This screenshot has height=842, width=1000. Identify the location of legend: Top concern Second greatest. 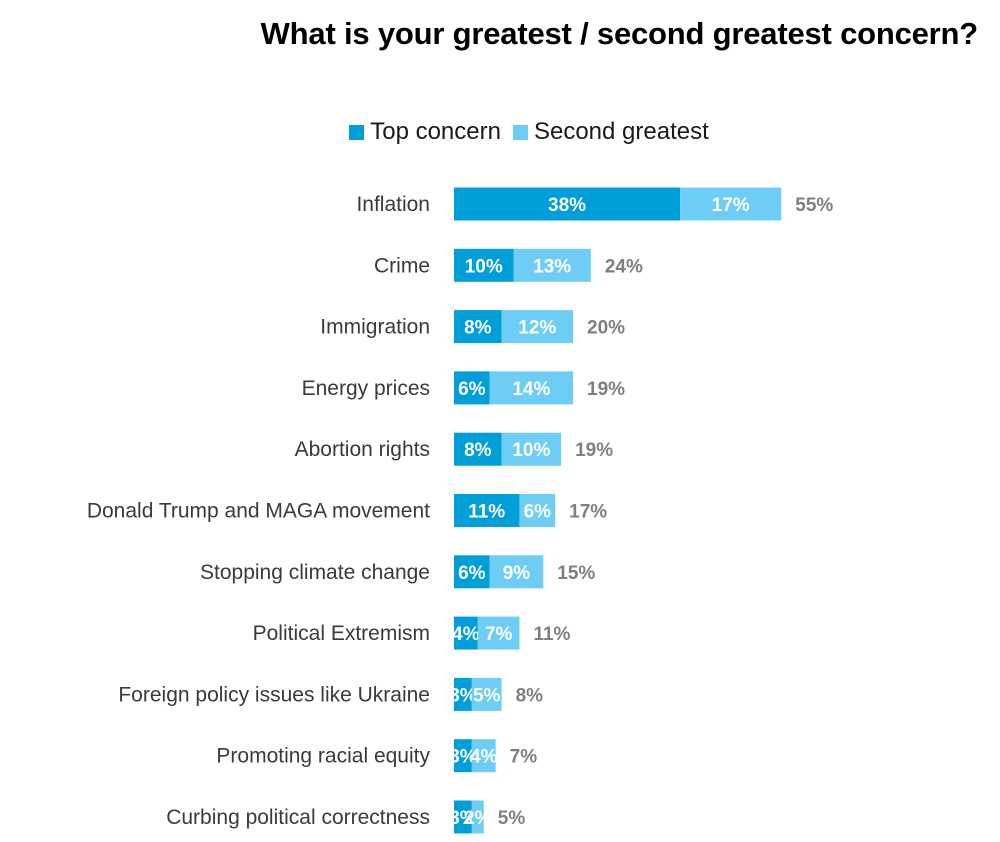
(500, 132).